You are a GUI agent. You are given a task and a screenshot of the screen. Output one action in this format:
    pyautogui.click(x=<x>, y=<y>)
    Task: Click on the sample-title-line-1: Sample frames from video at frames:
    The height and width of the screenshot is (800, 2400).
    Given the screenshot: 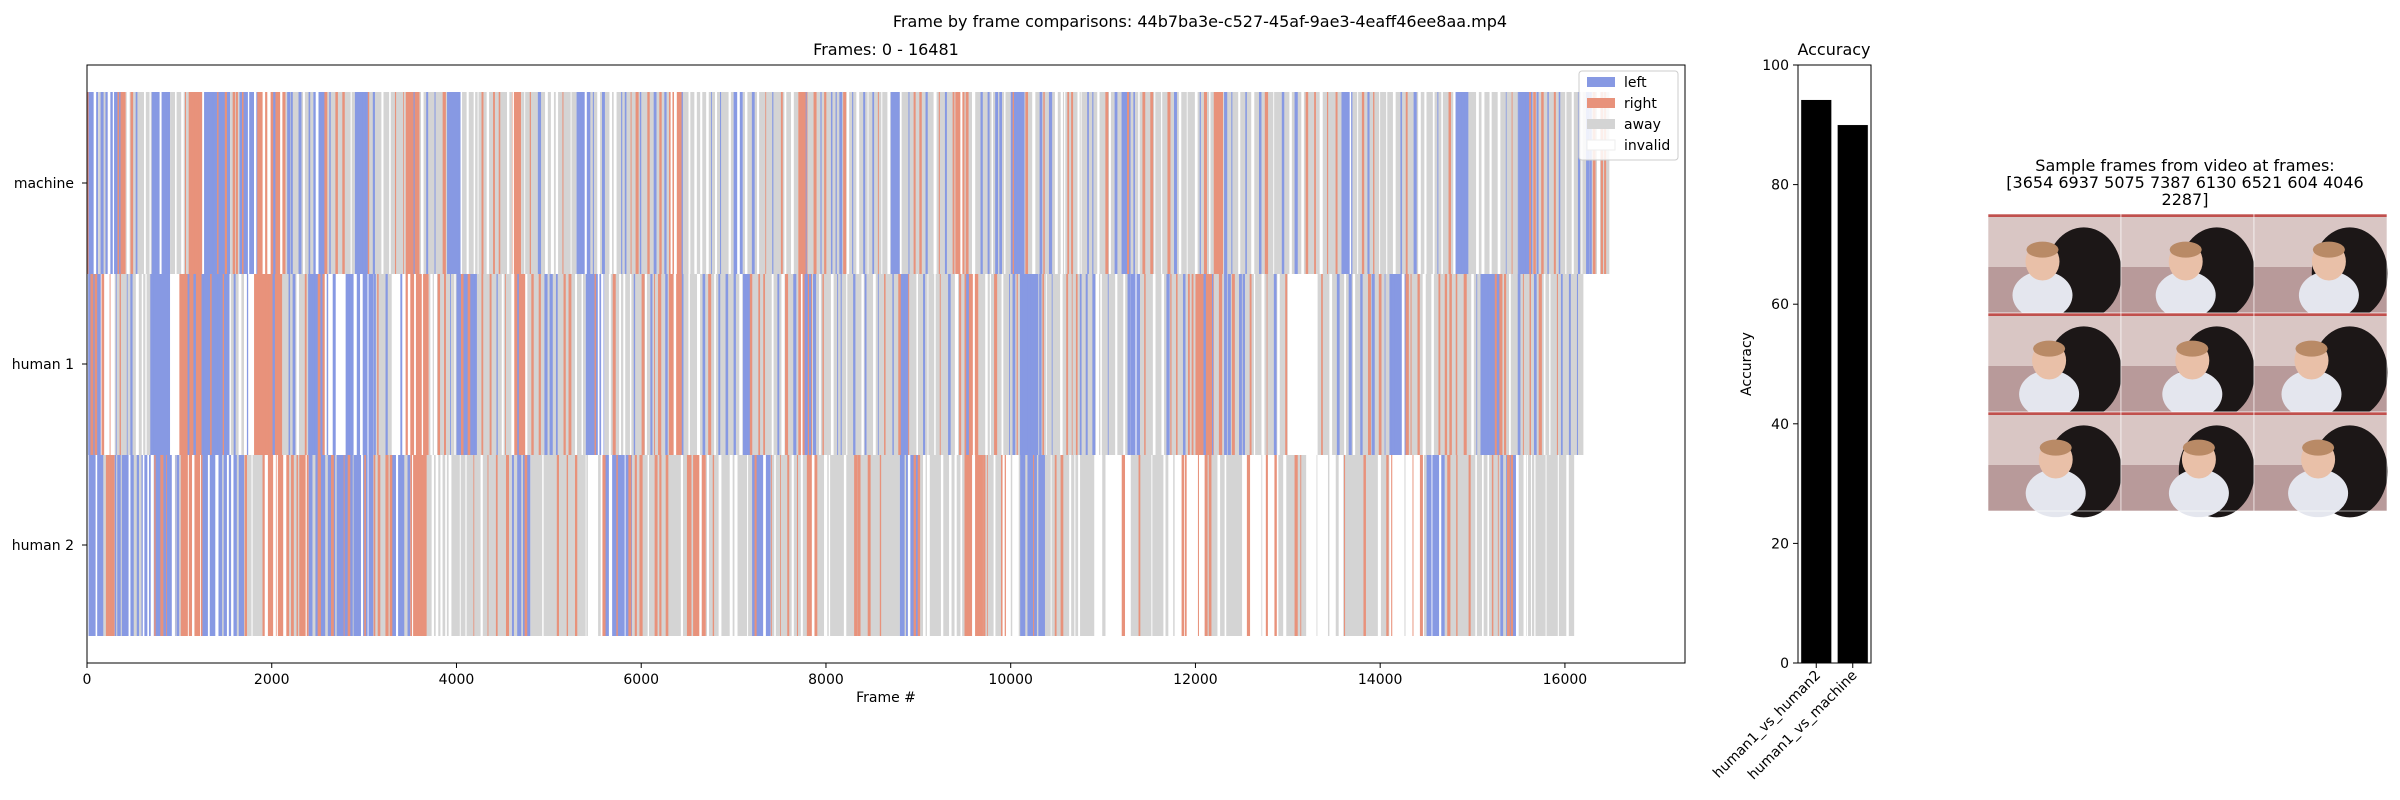 What is the action you would take?
    pyautogui.click(x=2184, y=165)
    